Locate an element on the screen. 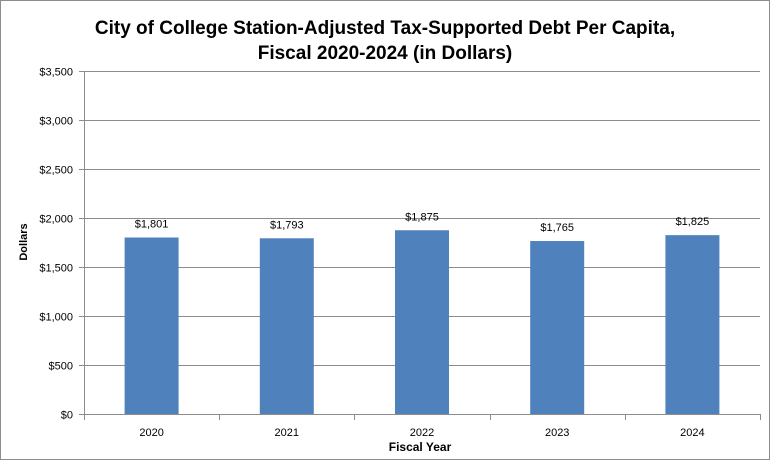  bar-2020 is located at coordinates (151, 325).